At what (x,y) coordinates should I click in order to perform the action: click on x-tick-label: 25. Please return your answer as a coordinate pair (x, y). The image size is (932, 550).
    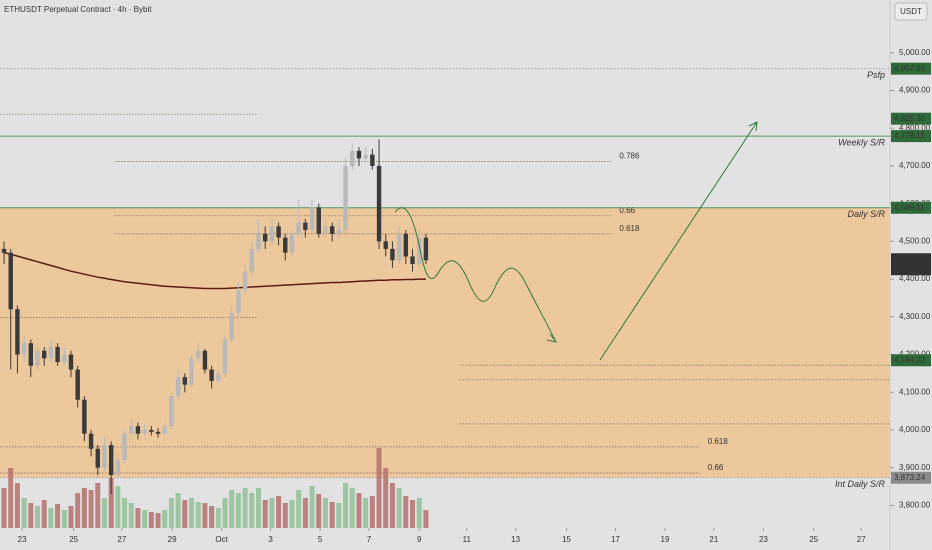
    Looking at the image, I should click on (813, 539).